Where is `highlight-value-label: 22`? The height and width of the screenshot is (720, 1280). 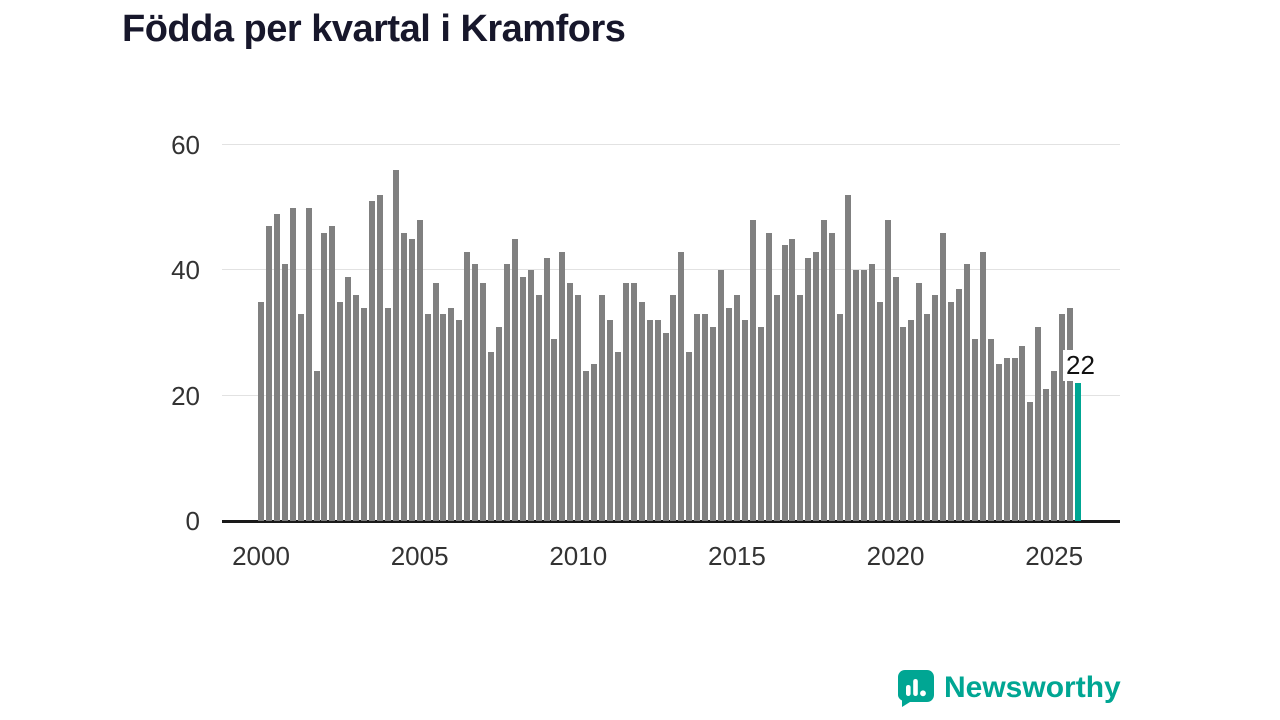
highlight-value-label: 22 is located at coordinates (1080, 366).